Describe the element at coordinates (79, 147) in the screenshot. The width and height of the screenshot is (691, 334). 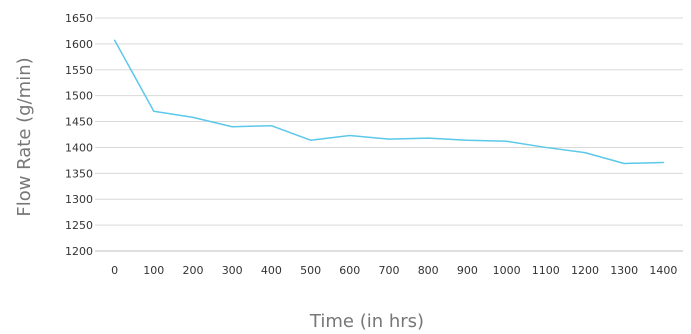
I see `y-tick-label: 1400` at that location.